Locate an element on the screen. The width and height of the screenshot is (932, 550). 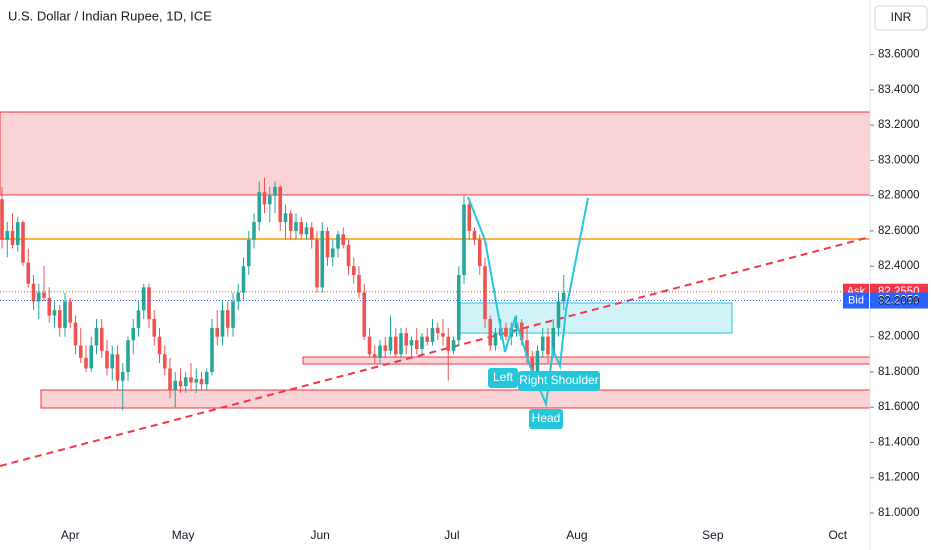
y-tick-label: 82.8000 is located at coordinates (899, 196).